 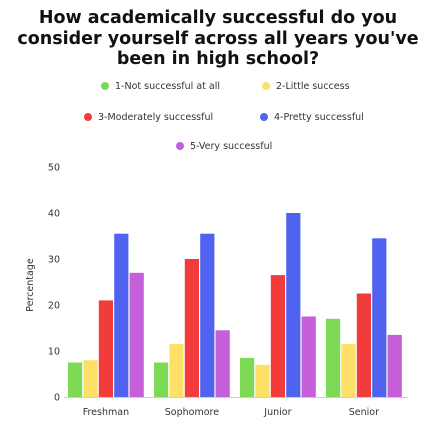 I want to click on legend-label: 1-Not successful at all, so click(x=167, y=86).